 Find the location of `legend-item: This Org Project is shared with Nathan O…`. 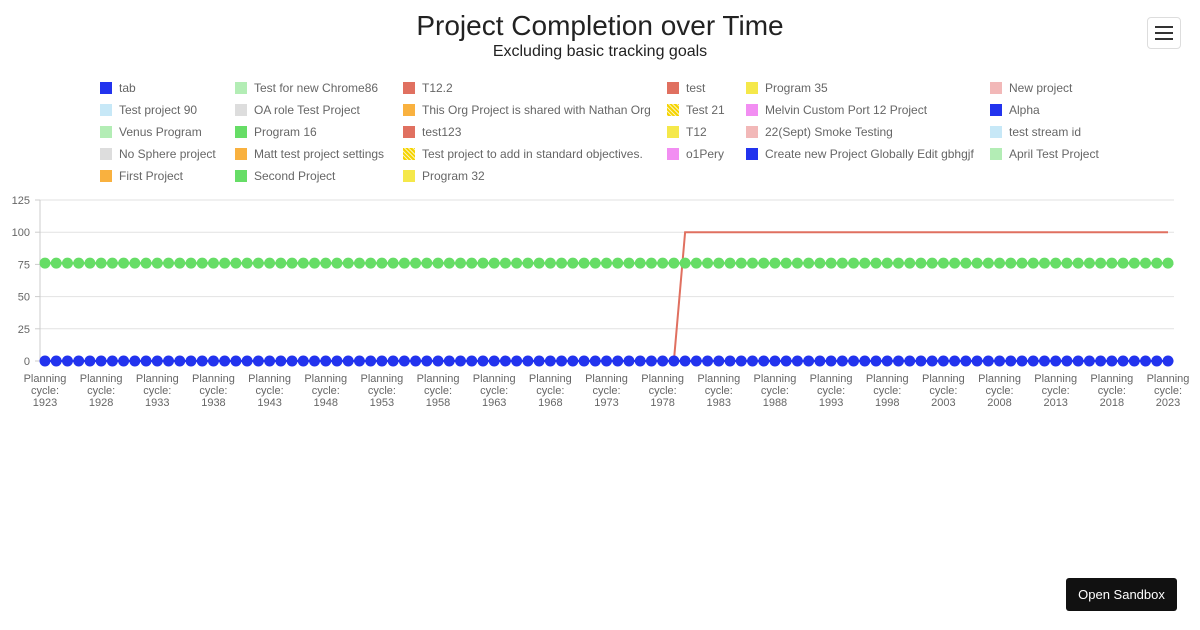

legend-item: This Org Project is shared with Nathan O… is located at coordinates (527, 110).